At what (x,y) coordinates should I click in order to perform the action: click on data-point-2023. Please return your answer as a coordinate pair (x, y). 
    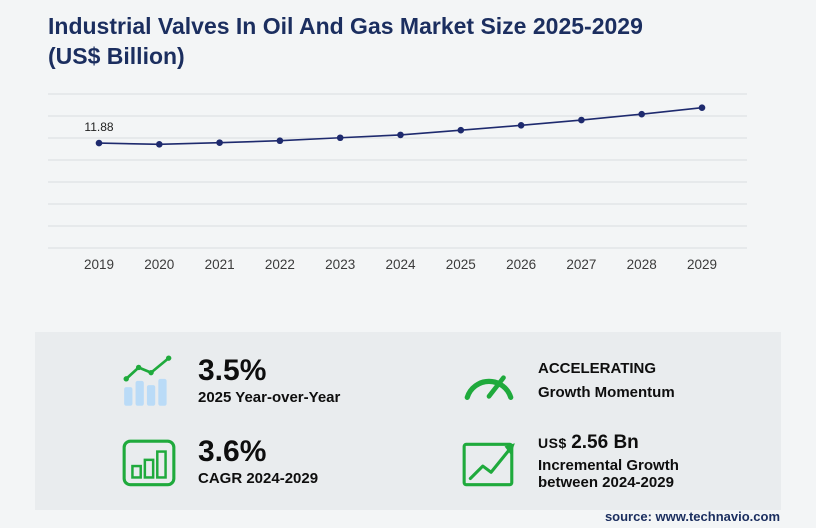
    Looking at the image, I should click on (340, 138).